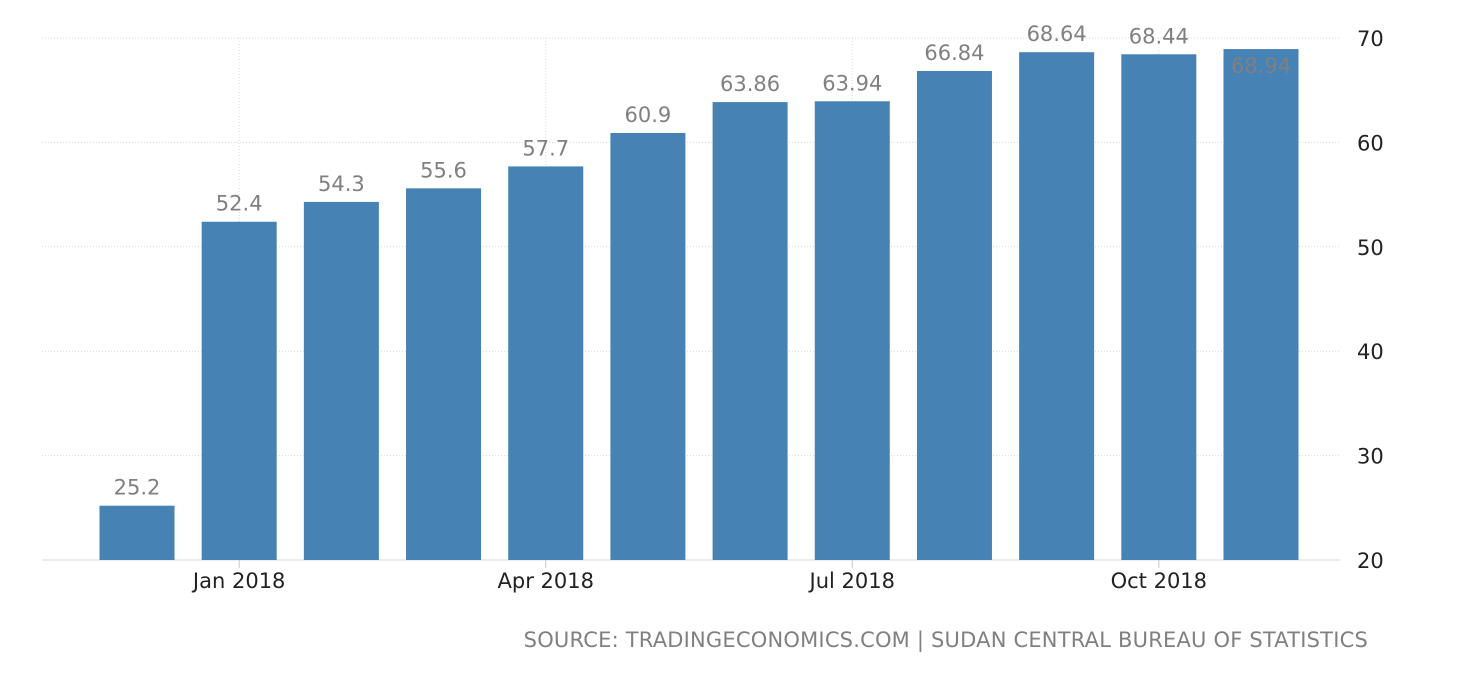  Describe the element at coordinates (1261, 66) in the screenshot. I see `data-label: 68.94` at that location.